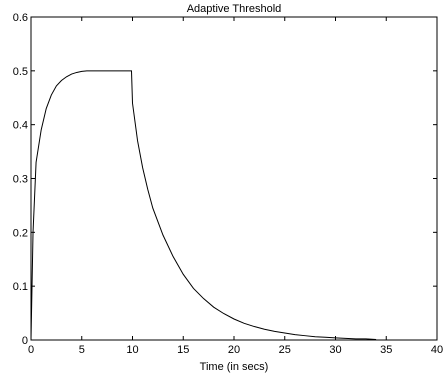 This screenshot has width=446, height=380. Describe the element at coordinates (386, 350) in the screenshot. I see `x-tick-label: 35` at that location.